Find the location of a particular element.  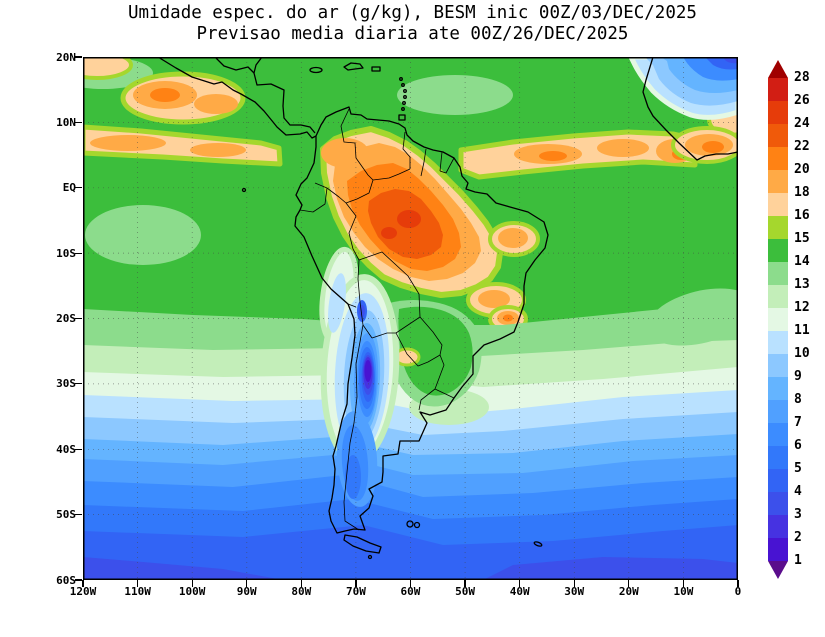

colorbar-tick-label: 1 is located at coordinates (798, 560).